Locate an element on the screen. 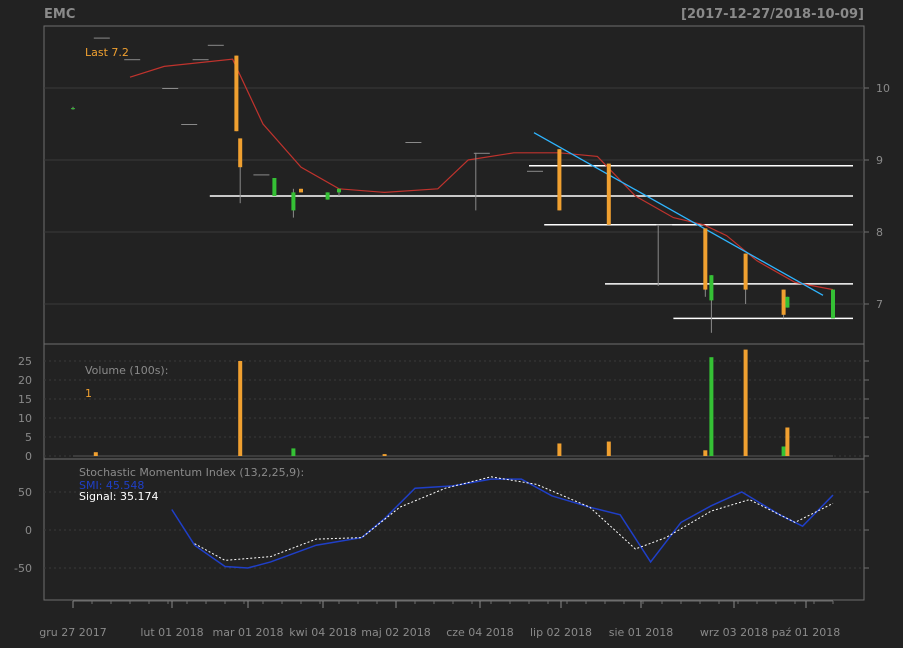 The image size is (903, 648). x-tick-label: maj 02 2018 is located at coordinates (396, 632).